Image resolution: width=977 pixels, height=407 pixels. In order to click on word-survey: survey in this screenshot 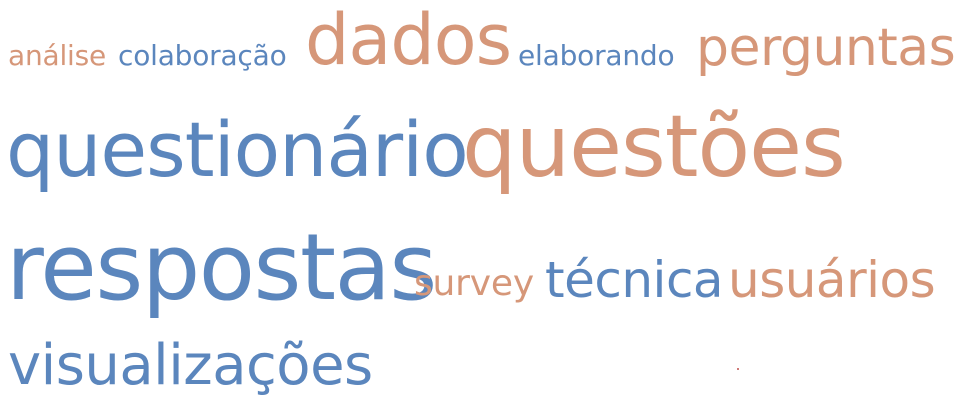, I will do `click(474, 283)`.